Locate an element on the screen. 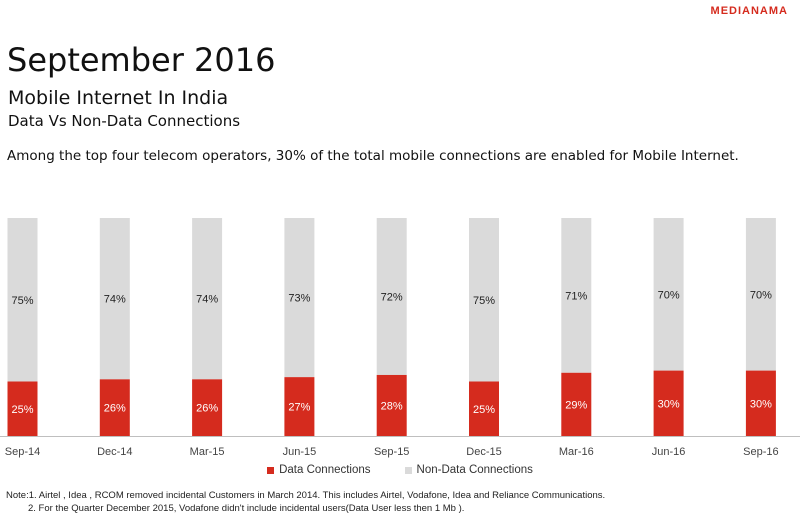 Image resolution: width=800 pixels, height=518 pixels. data-label-non-data: 73% is located at coordinates (299, 299).